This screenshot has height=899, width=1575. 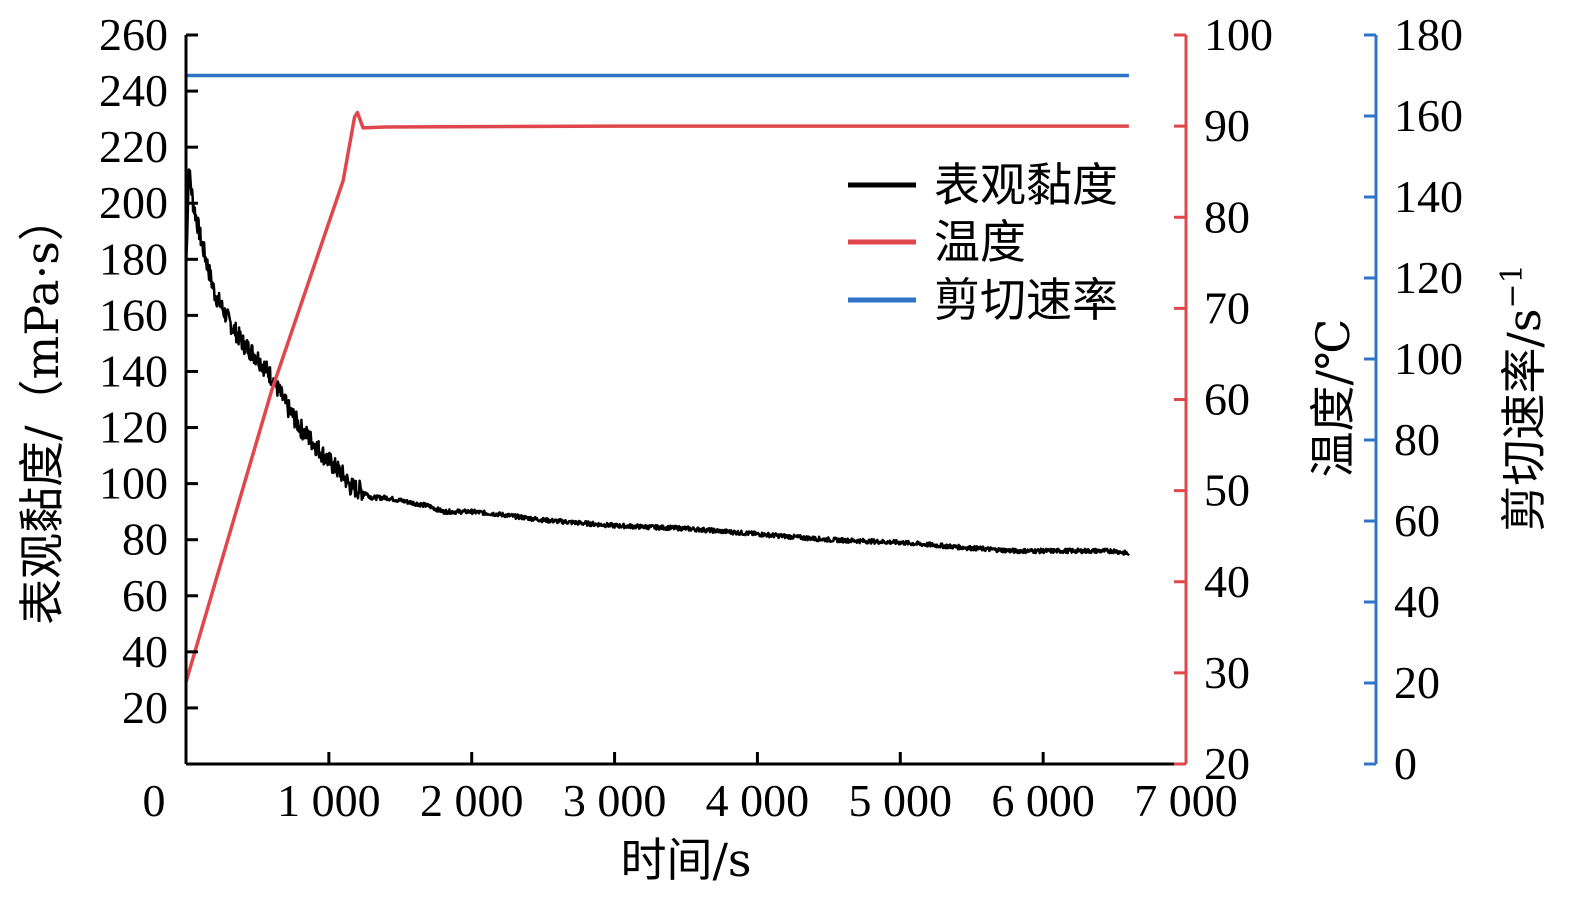 What do you see at coordinates (1417, 682) in the screenshot?
I see `shear-tick-label: 20` at bounding box center [1417, 682].